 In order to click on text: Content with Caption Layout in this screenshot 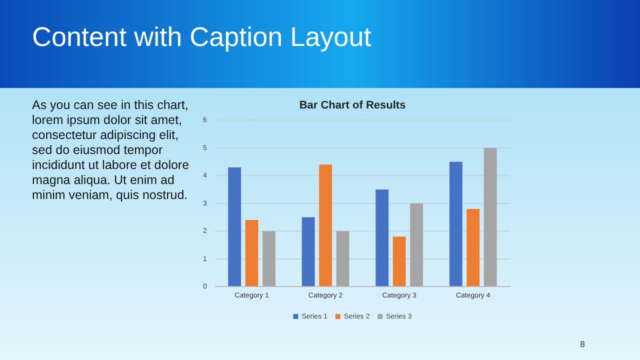, I will do `click(202, 37)`.